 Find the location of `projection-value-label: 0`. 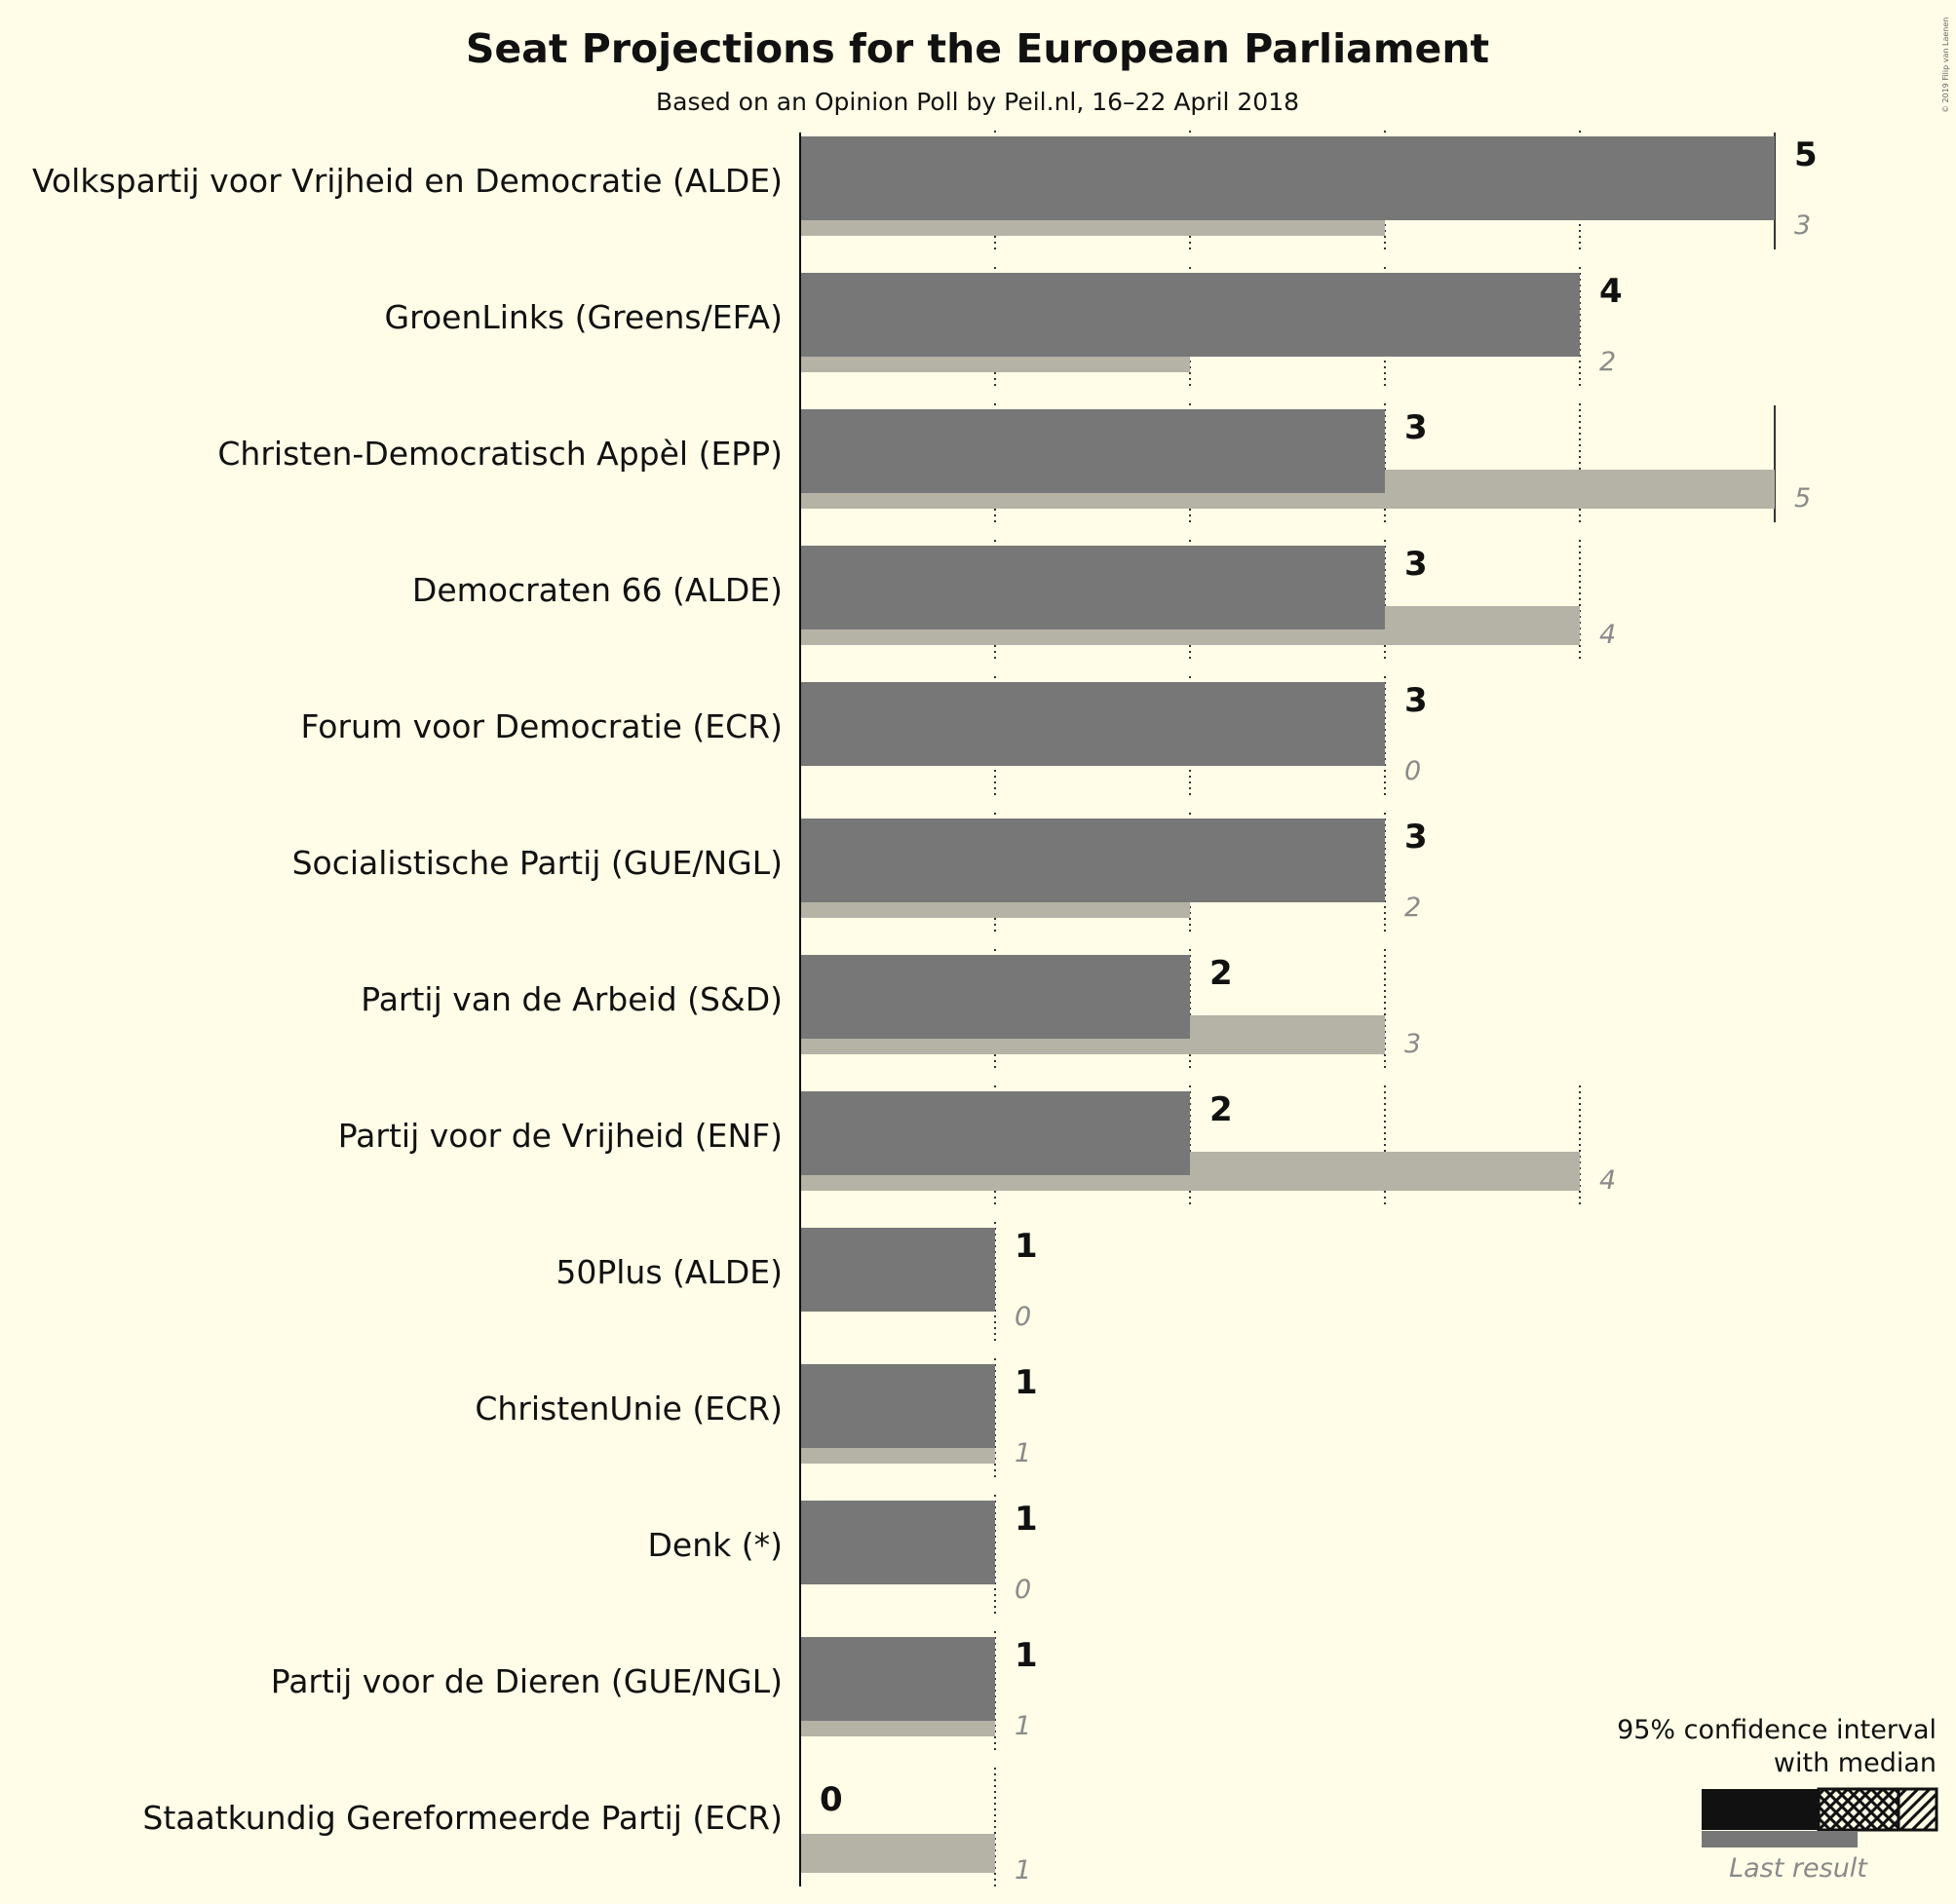

projection-value-label: 0 is located at coordinates (831, 1799).